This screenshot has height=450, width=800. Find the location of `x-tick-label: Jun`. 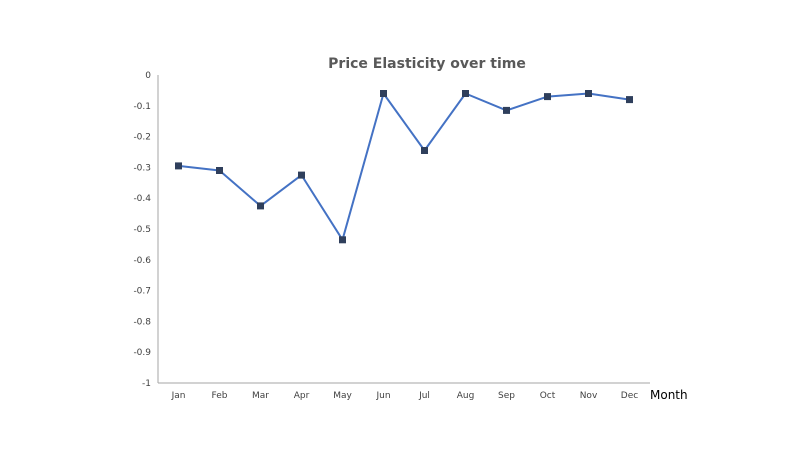

x-tick-label: Jun is located at coordinates (382, 396).